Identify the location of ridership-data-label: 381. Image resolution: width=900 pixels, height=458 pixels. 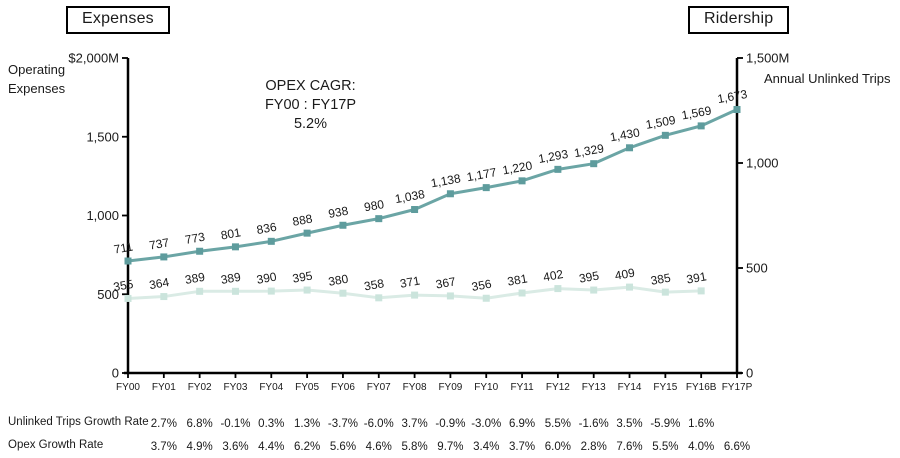
(517, 279).